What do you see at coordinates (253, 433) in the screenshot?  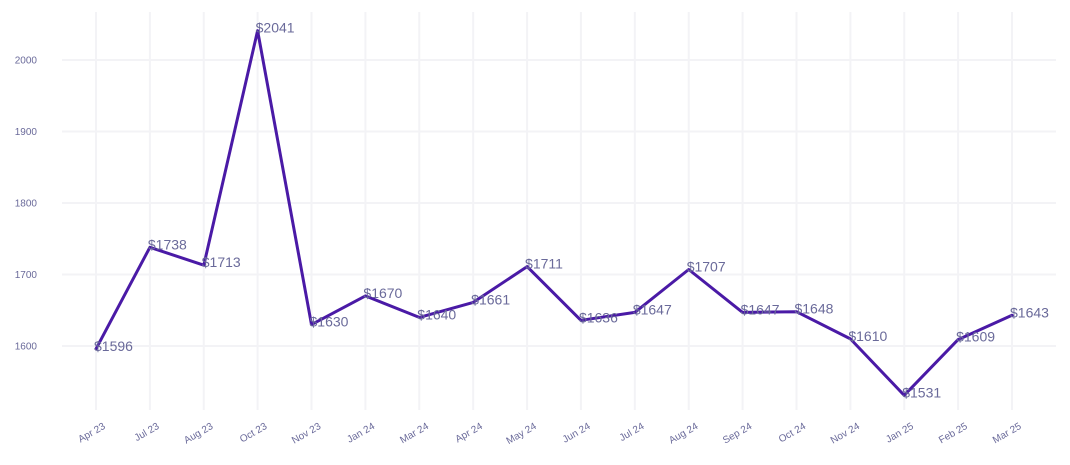 I see `x-tick-label: Oct 23` at bounding box center [253, 433].